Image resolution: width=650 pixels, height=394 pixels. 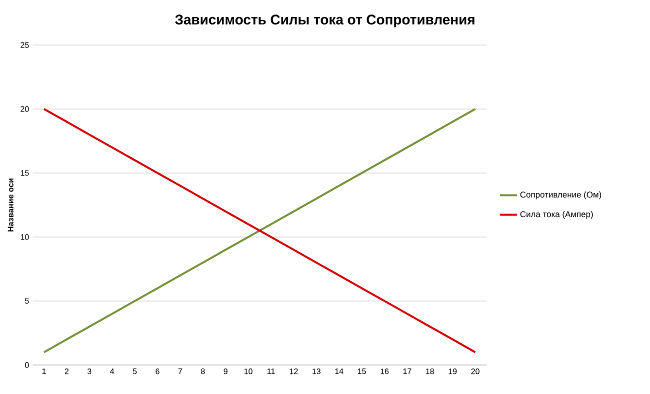 I want to click on legend-label: Сила тока (Ампер), so click(x=556, y=214).